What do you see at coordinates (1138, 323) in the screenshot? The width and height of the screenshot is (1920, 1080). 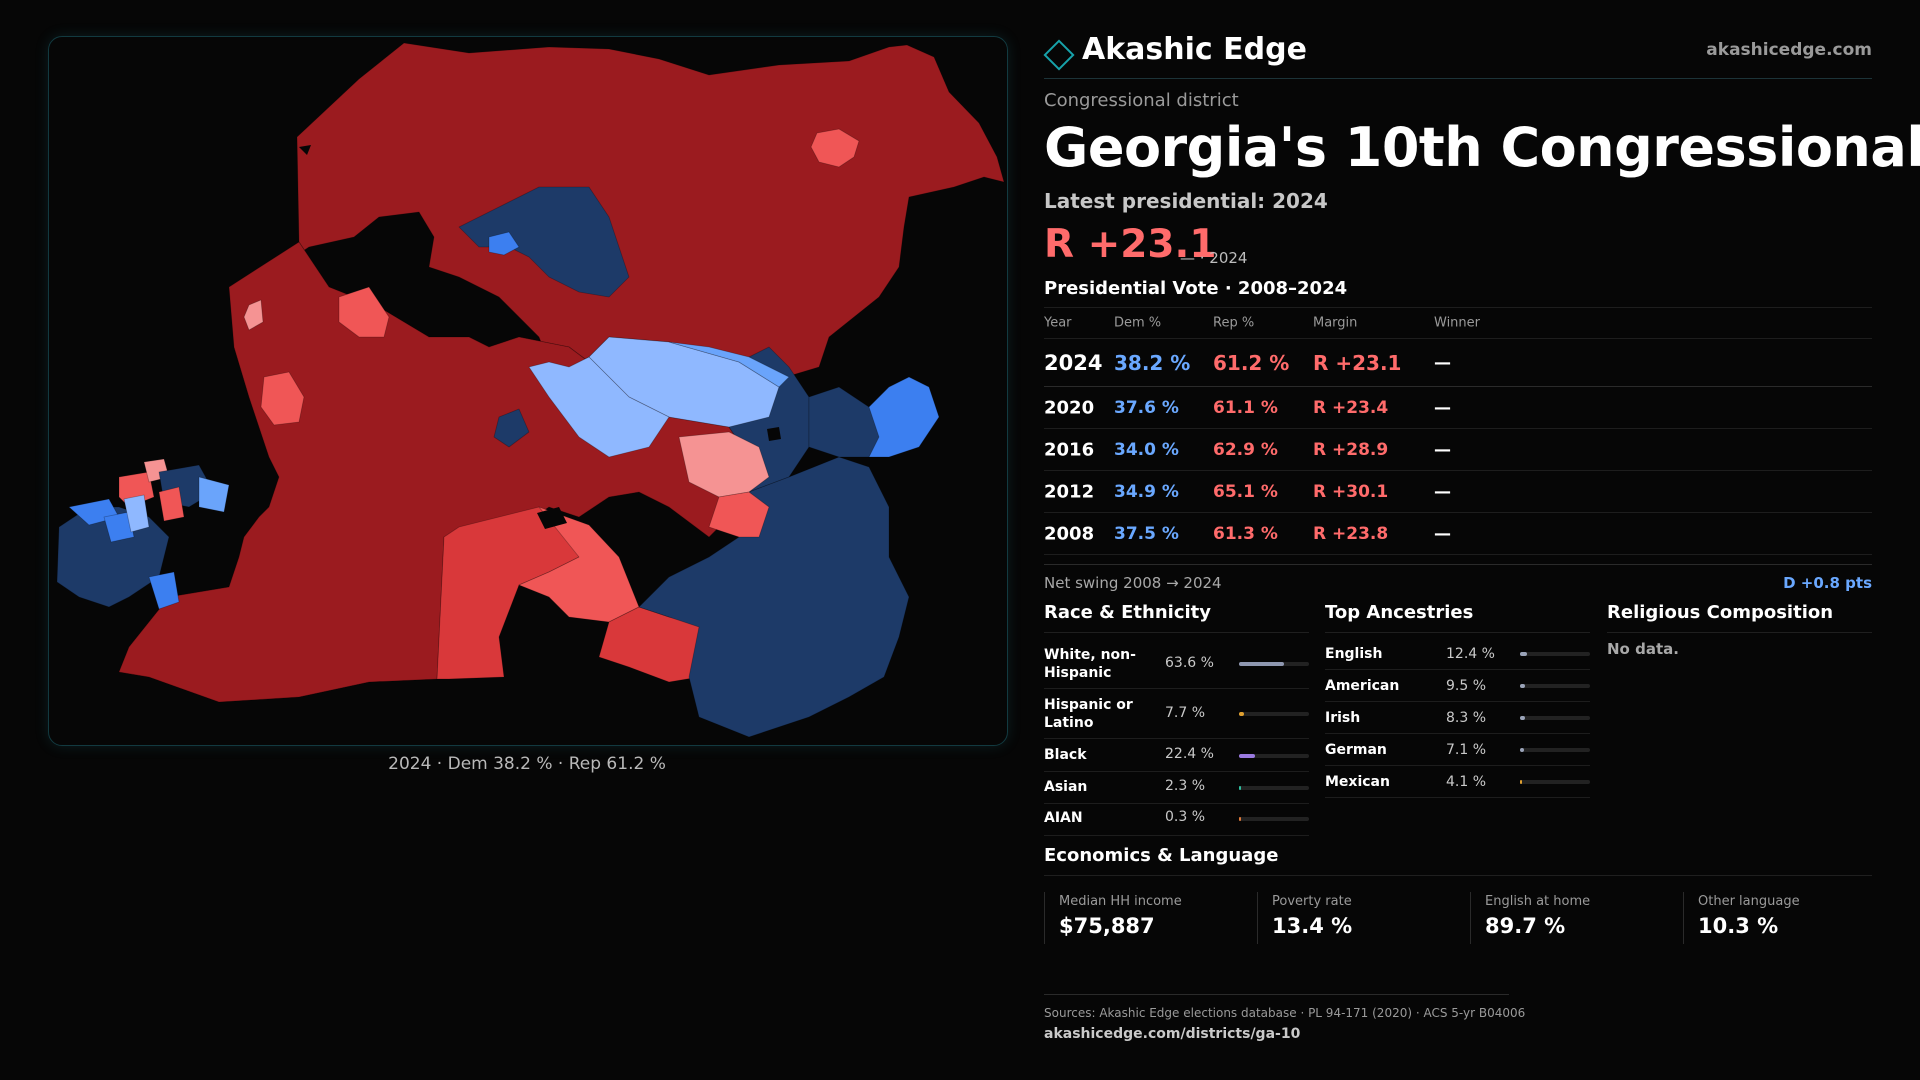 I see `column-header-dem: Dem %` at bounding box center [1138, 323].